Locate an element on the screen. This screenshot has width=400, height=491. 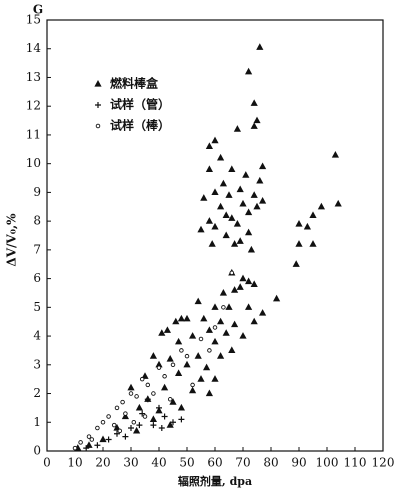
y-tick-label: 2 is located at coordinates (37, 393).